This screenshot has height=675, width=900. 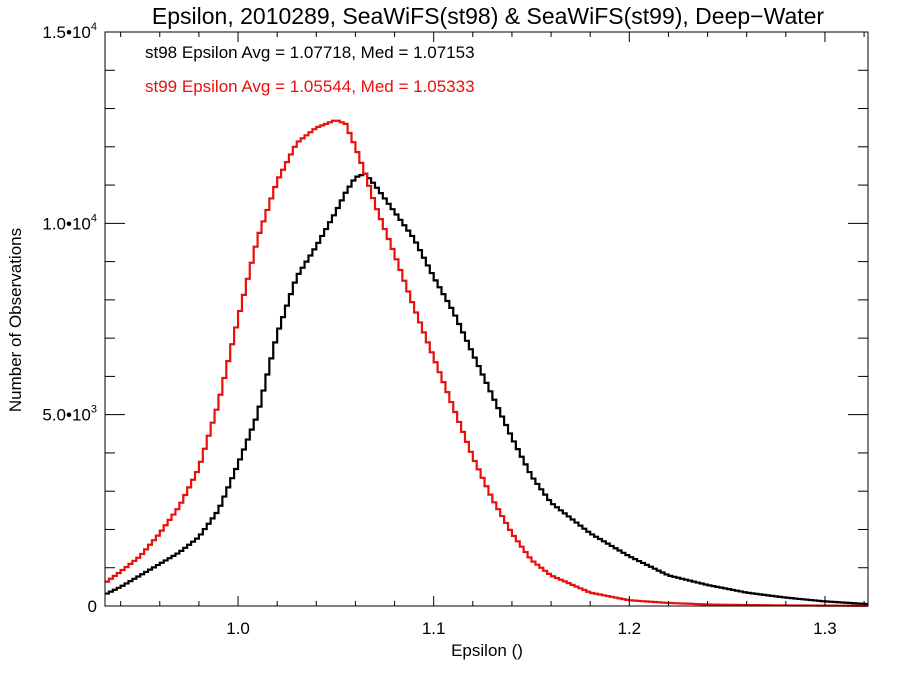 What do you see at coordinates (238, 628) in the screenshot?
I see `x-tick-label: 1.0` at bounding box center [238, 628].